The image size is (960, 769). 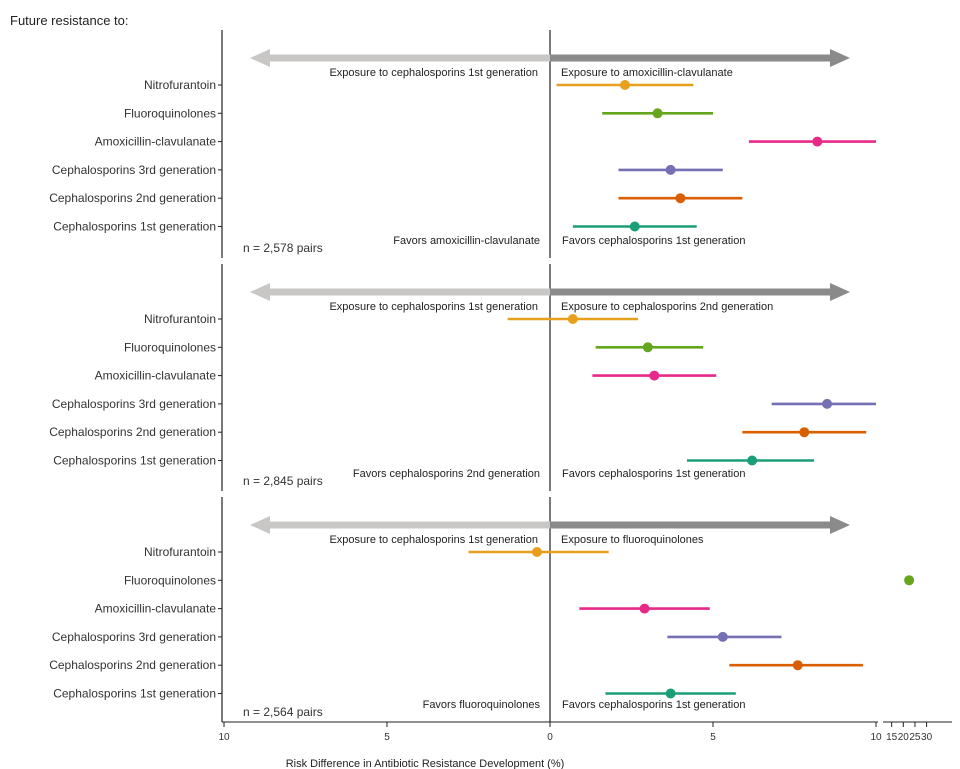 What do you see at coordinates (550, 737) in the screenshot?
I see `x-tick-label: 0` at bounding box center [550, 737].